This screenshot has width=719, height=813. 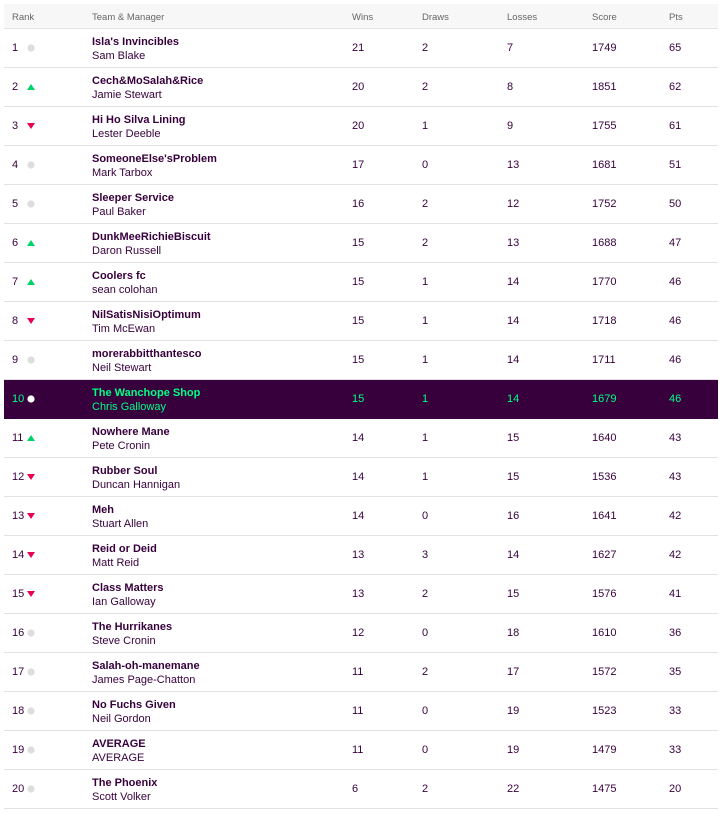 What do you see at coordinates (124, 549) in the screenshot?
I see `team-name: Reid or Deid` at bounding box center [124, 549].